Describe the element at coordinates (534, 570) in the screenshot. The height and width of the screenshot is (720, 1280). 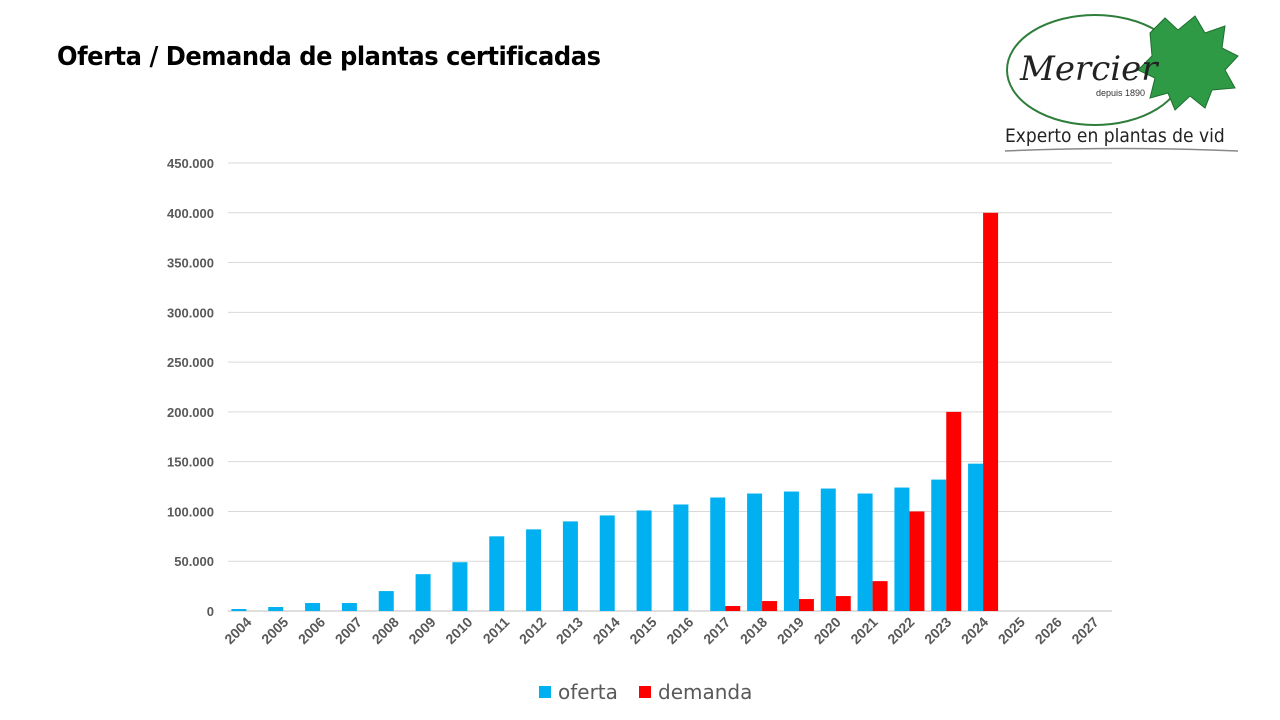
I see `bar-oferta-2012` at that location.